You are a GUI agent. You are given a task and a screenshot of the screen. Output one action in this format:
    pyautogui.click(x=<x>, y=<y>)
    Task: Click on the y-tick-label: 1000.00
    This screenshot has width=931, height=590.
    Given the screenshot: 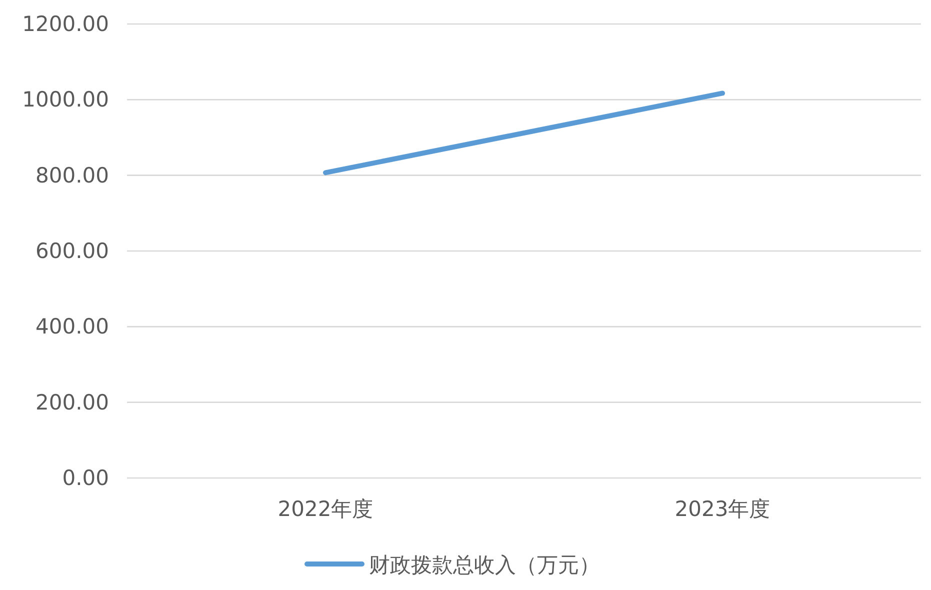 What is the action you would take?
    pyautogui.click(x=65, y=100)
    